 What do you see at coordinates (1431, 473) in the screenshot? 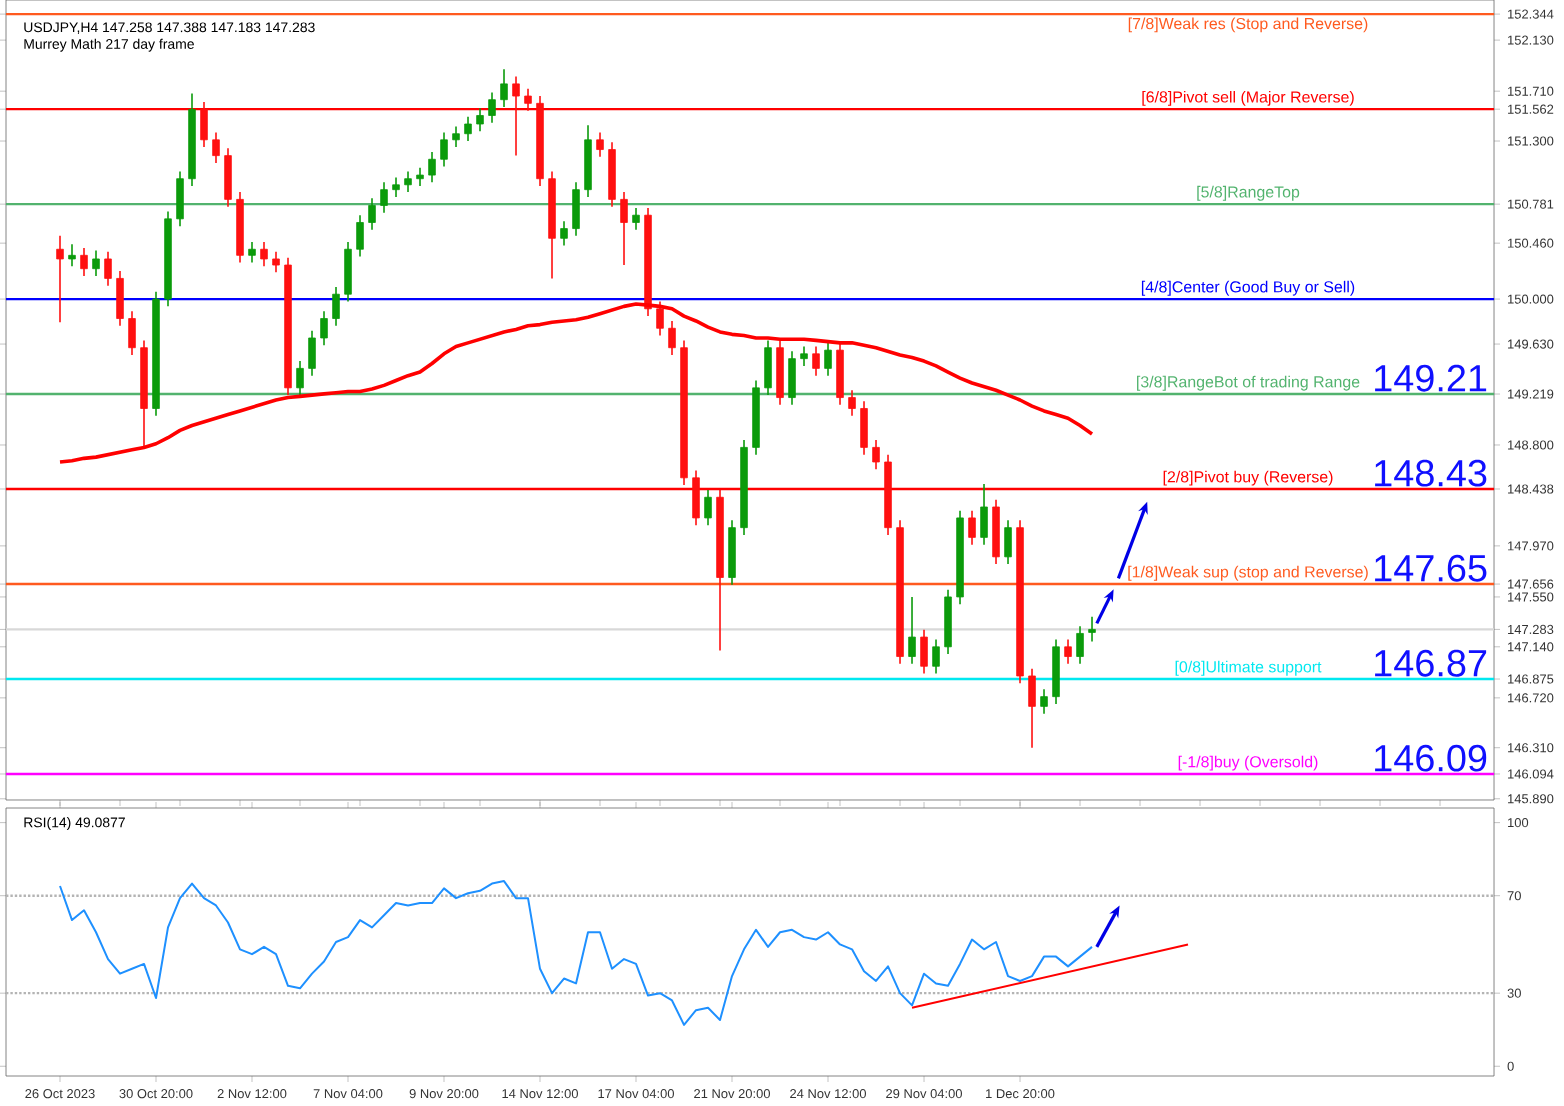
I see `annotation: 148.43` at bounding box center [1431, 473].